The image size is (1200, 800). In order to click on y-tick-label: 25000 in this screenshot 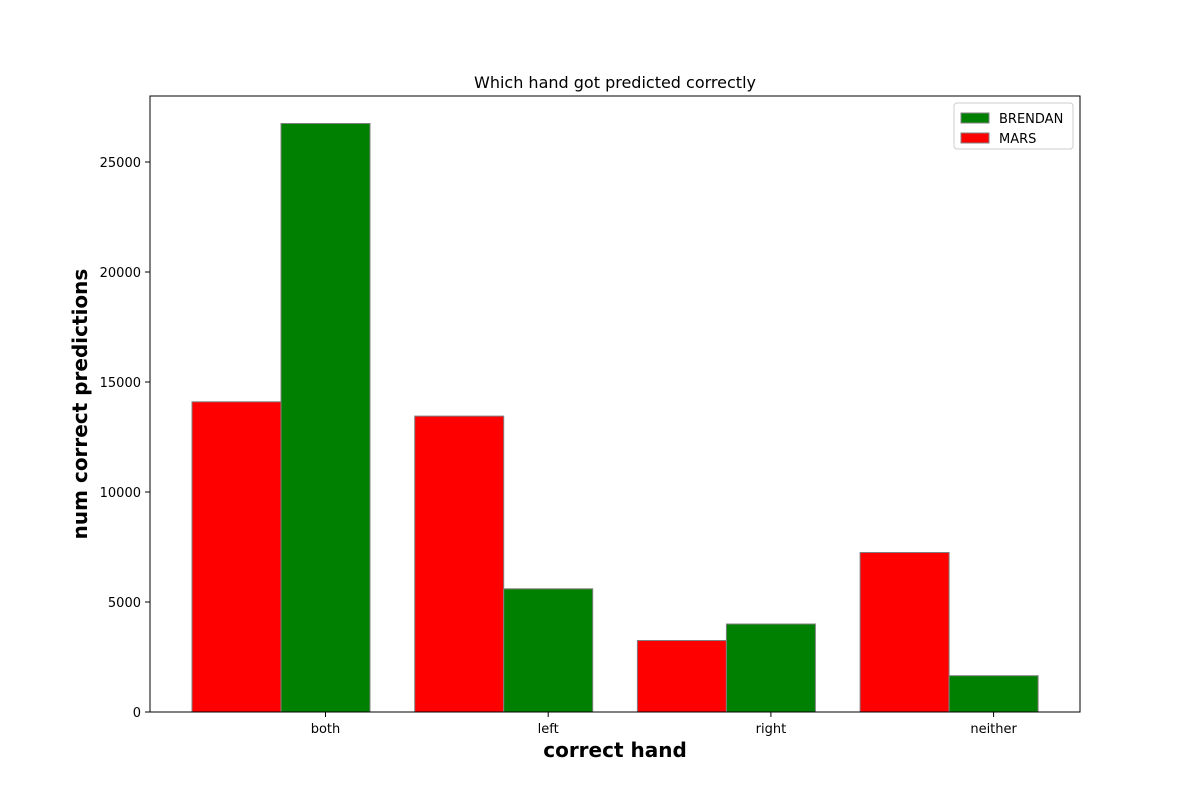, I will do `click(120, 163)`.